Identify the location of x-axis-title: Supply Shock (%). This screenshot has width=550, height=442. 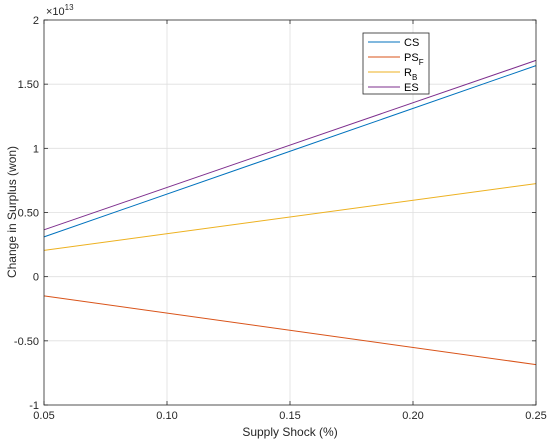
(289, 432).